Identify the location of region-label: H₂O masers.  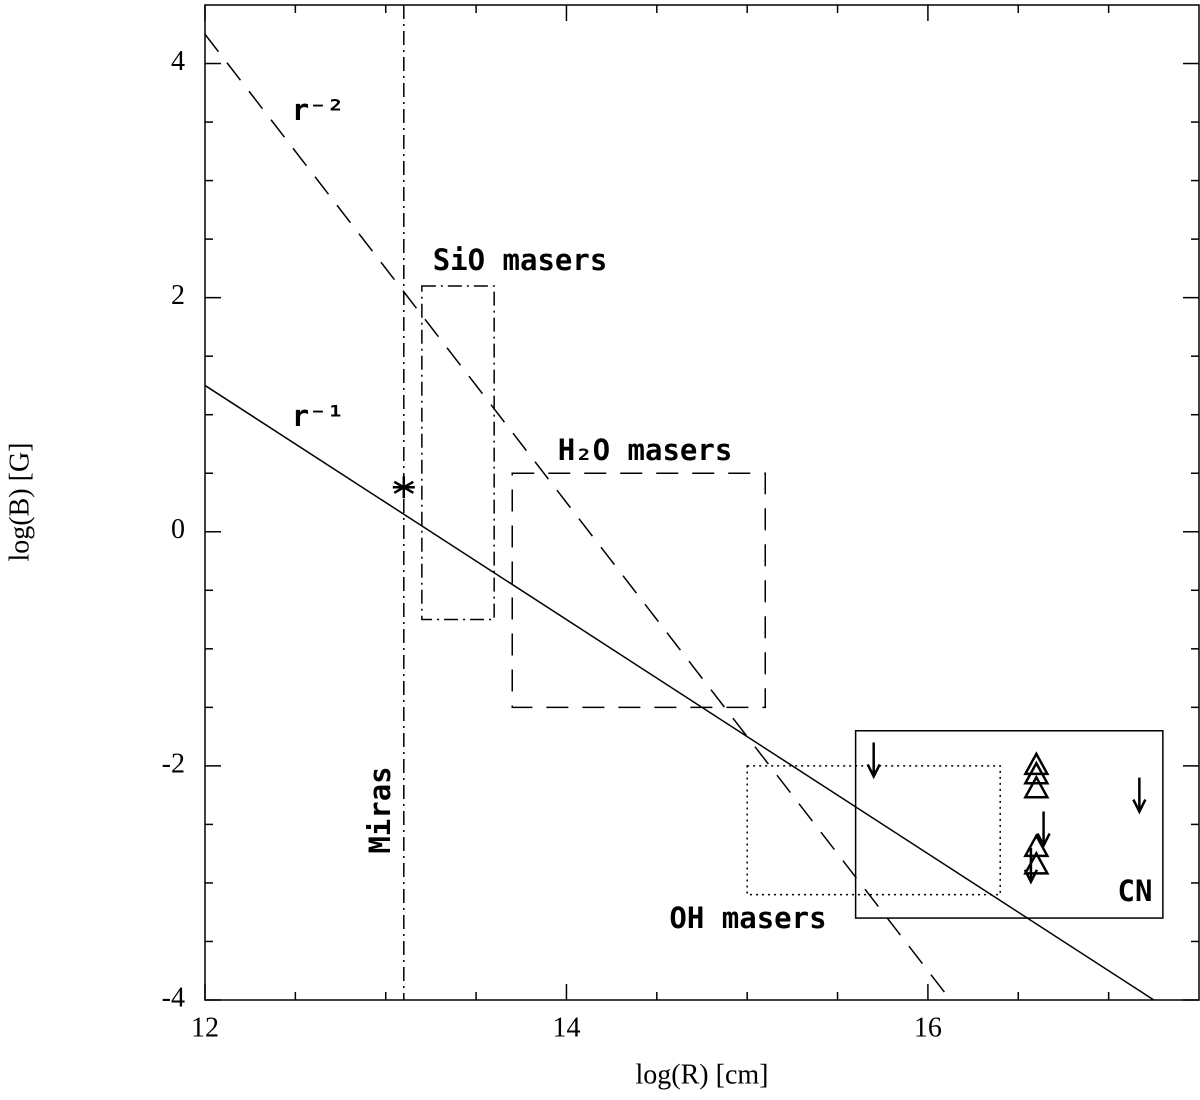
(645, 450).